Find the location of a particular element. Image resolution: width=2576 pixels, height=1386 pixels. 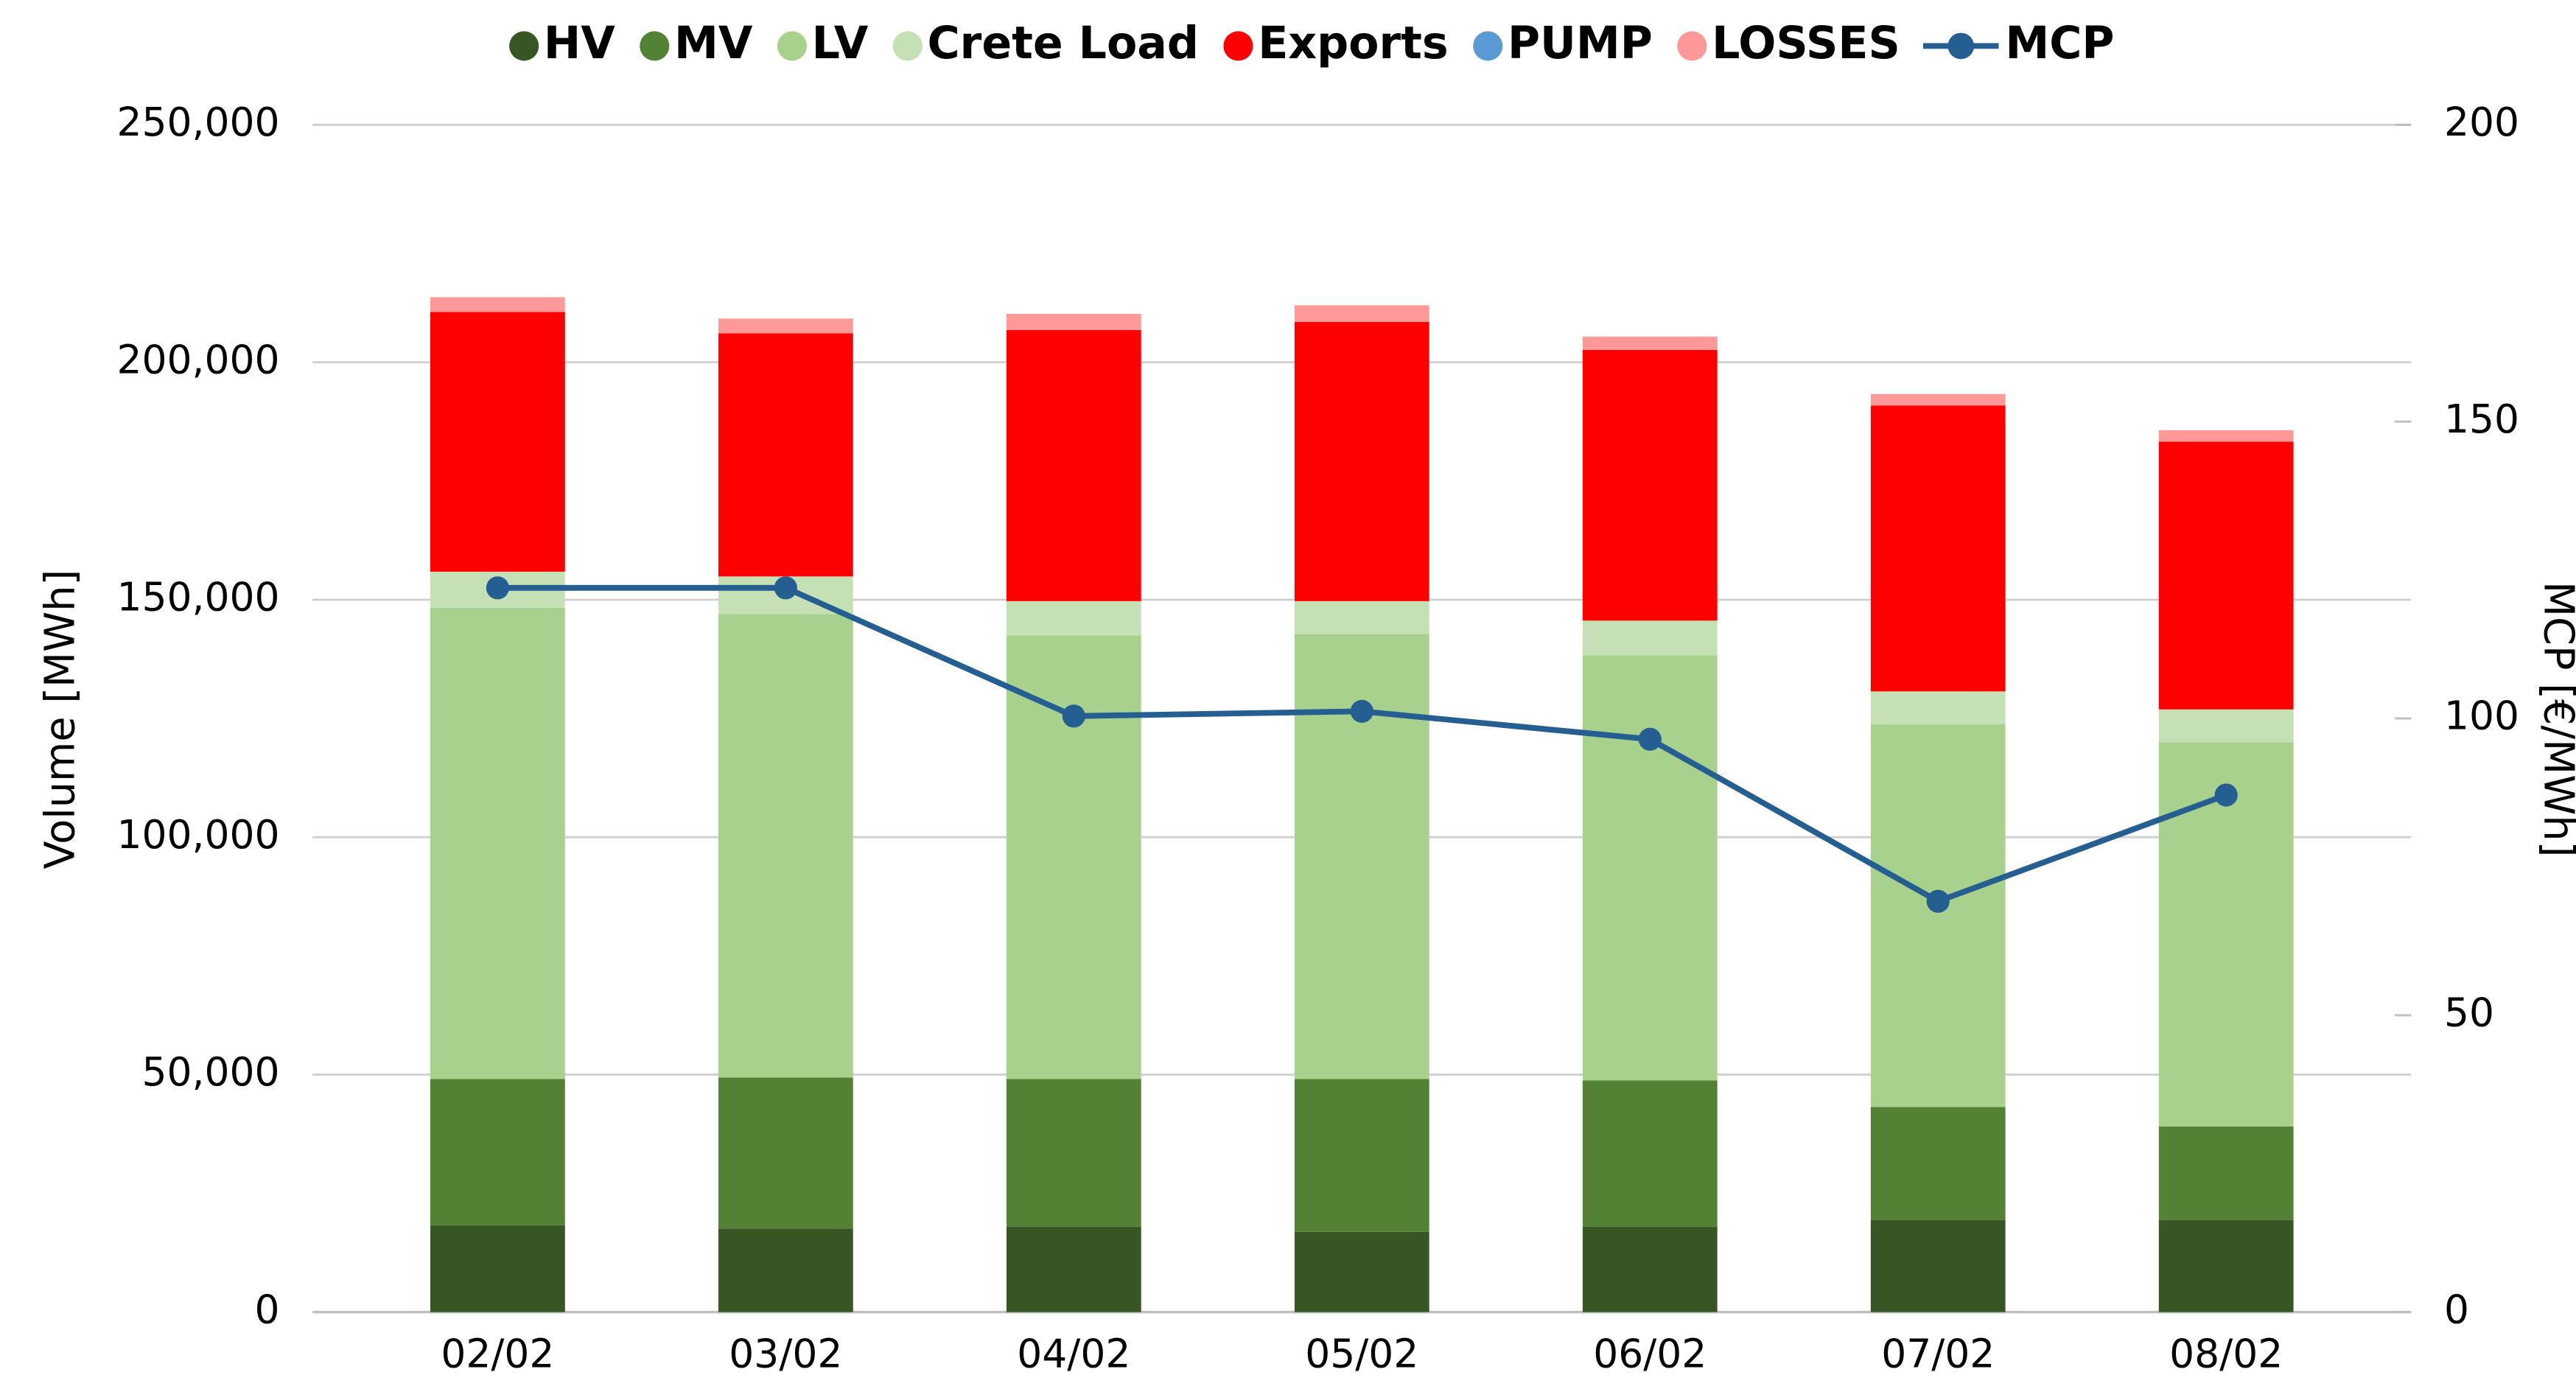

legend-item: MCP is located at coordinates (2018, 43).